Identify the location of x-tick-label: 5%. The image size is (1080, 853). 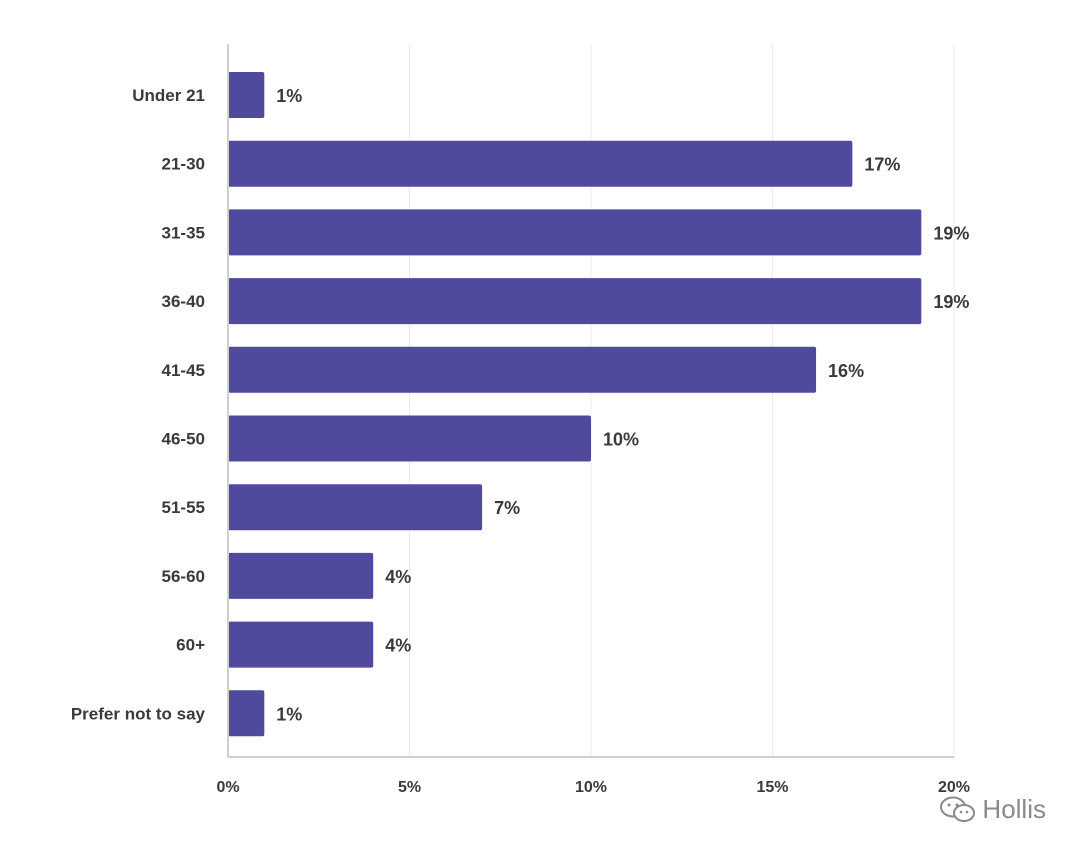
(409, 787).